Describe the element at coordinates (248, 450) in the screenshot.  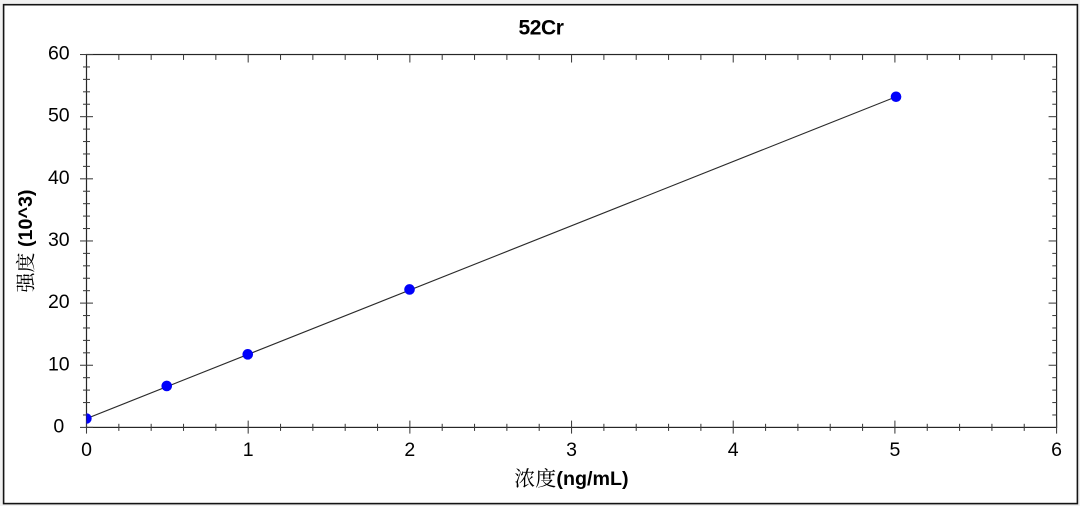
I see `svg-text: 1` at that location.